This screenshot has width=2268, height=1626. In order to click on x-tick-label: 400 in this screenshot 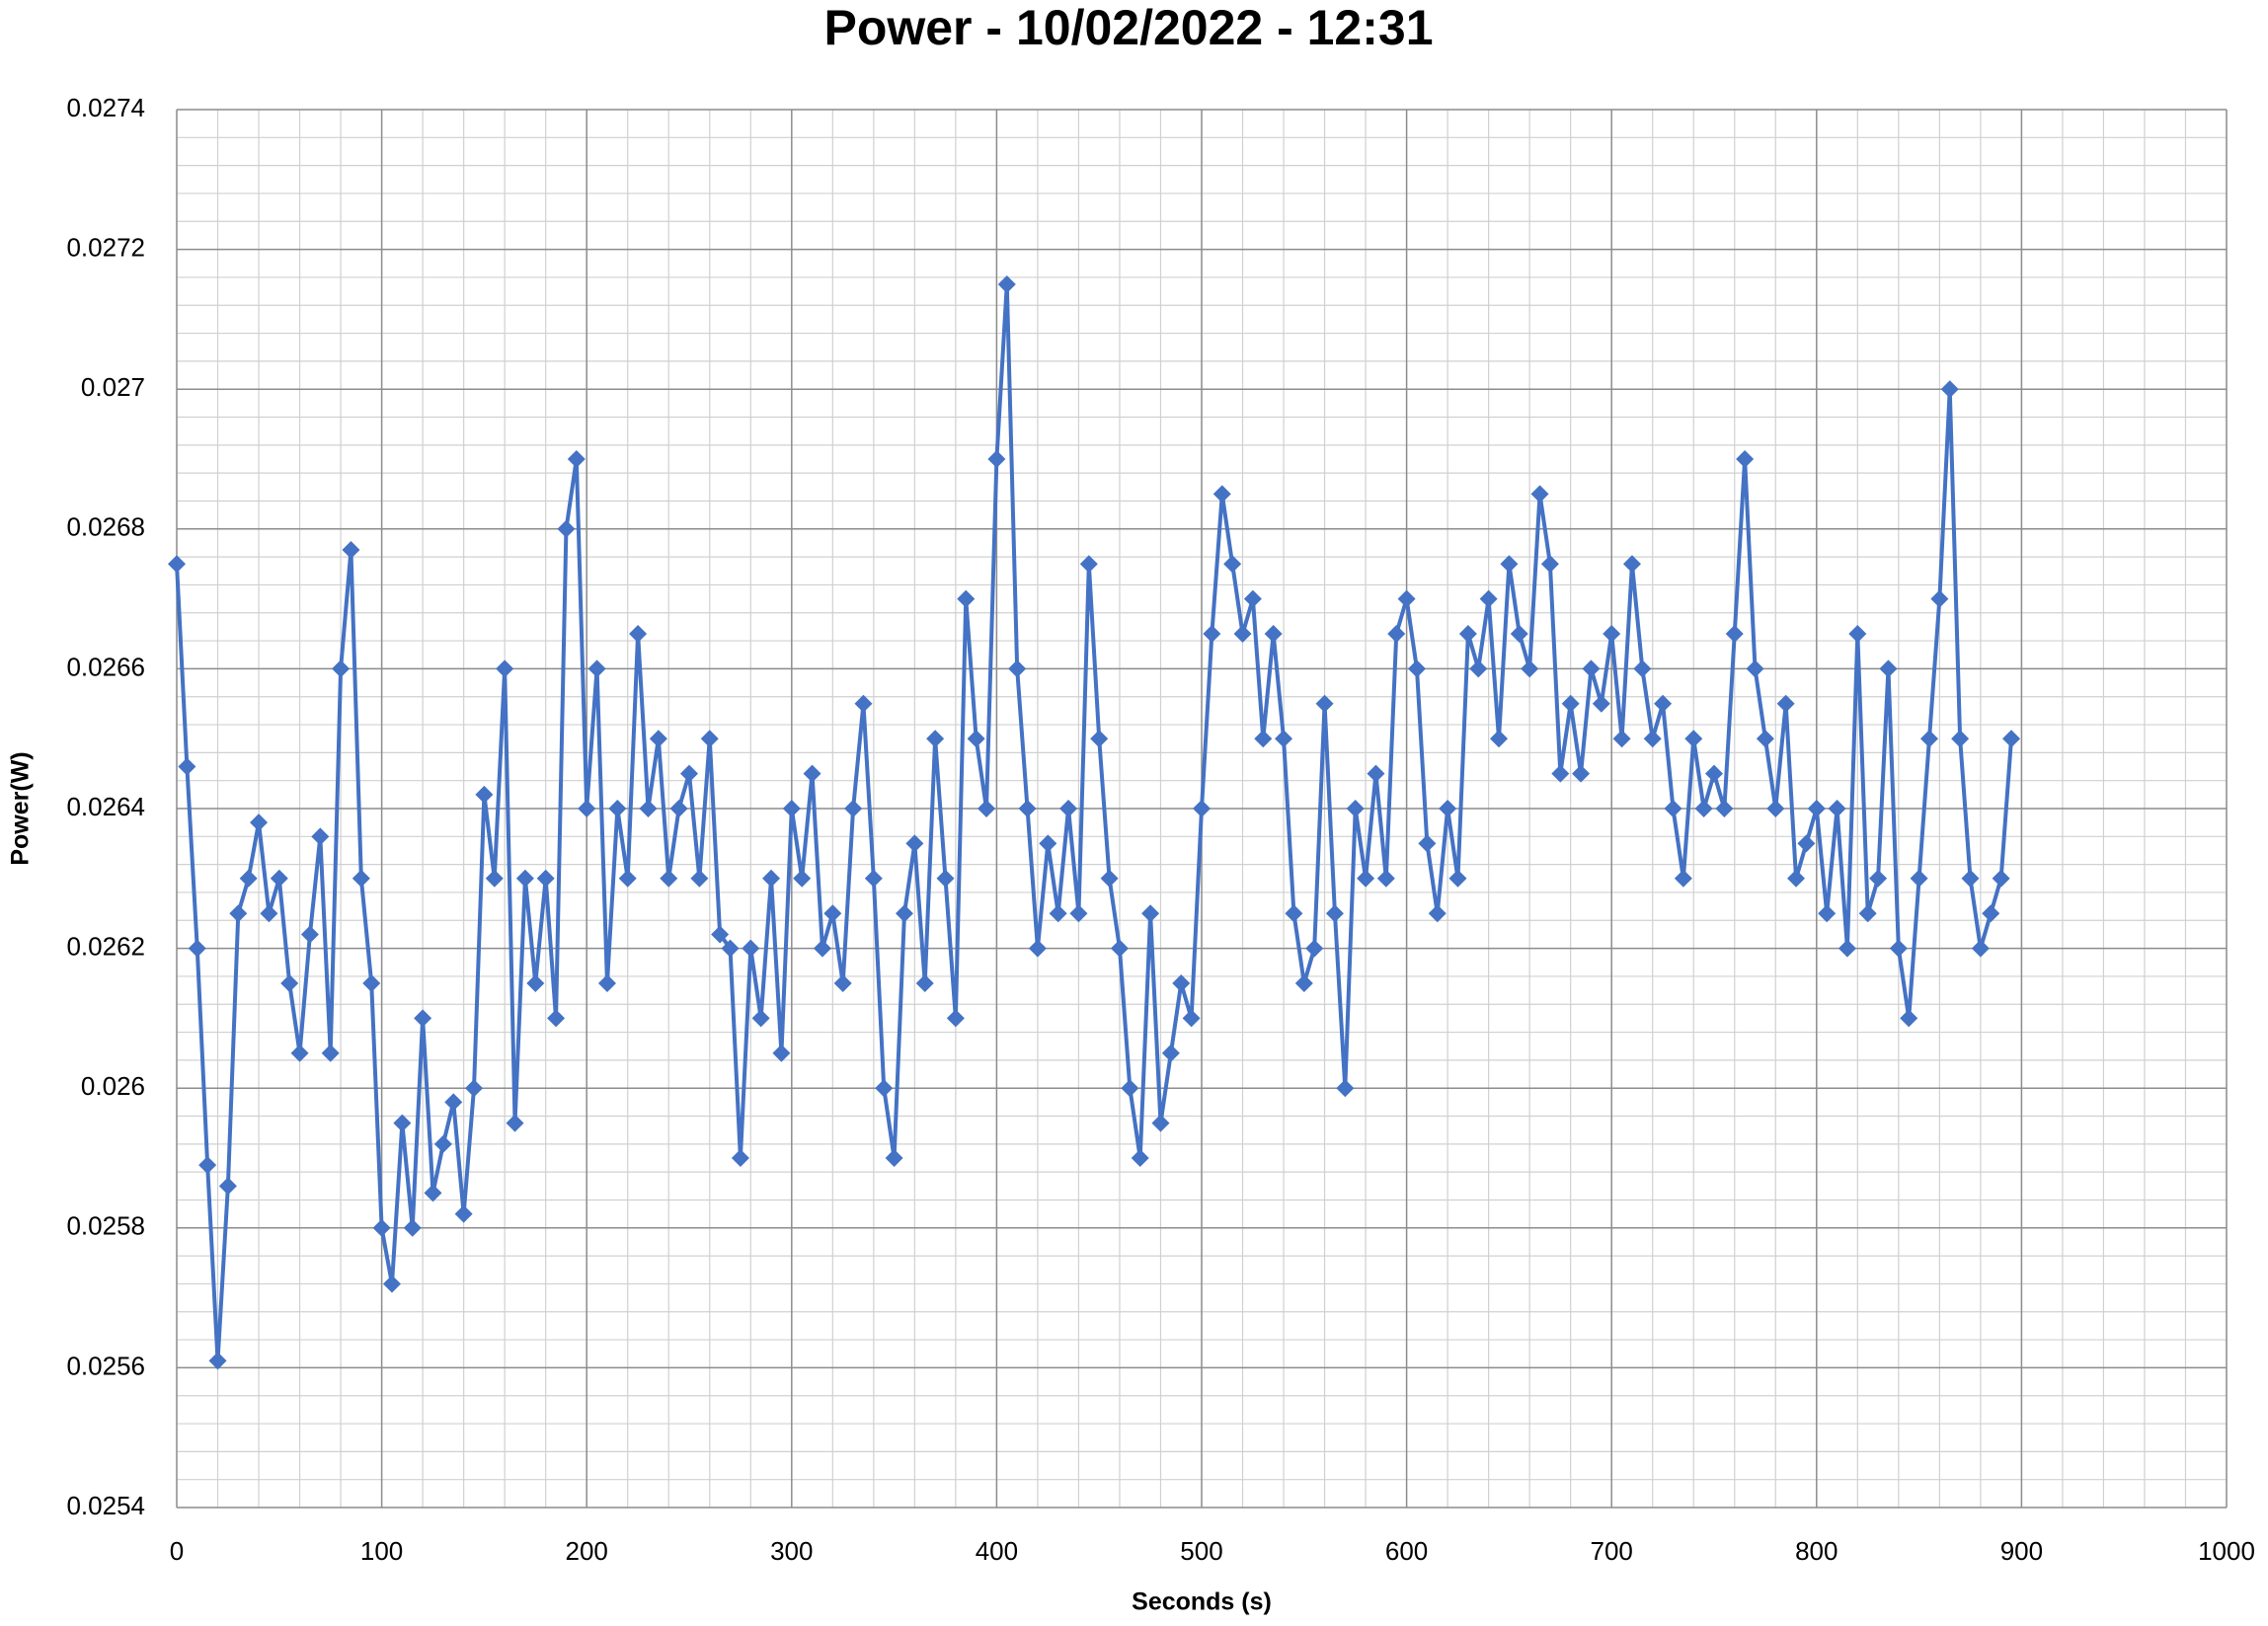, I will do `click(997, 1551)`.